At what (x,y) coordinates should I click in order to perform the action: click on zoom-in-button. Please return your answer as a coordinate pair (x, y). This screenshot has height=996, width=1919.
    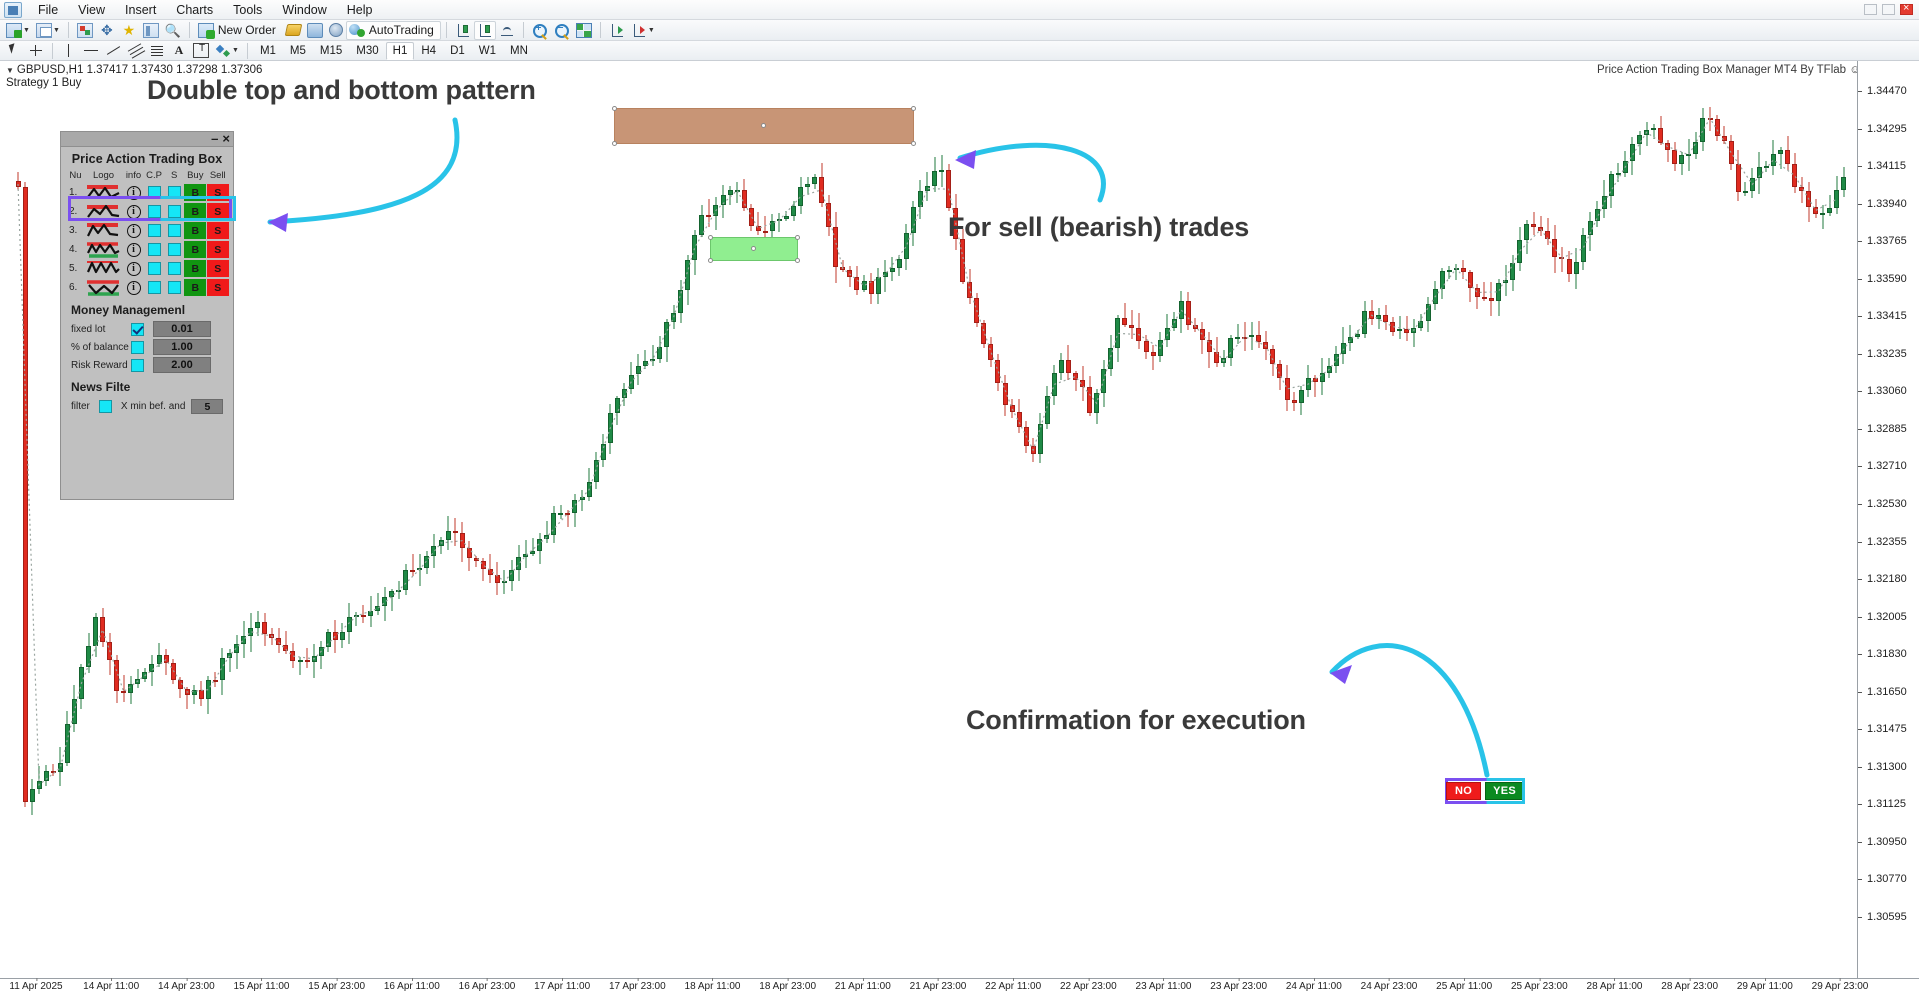
    Looking at the image, I should click on (540, 30).